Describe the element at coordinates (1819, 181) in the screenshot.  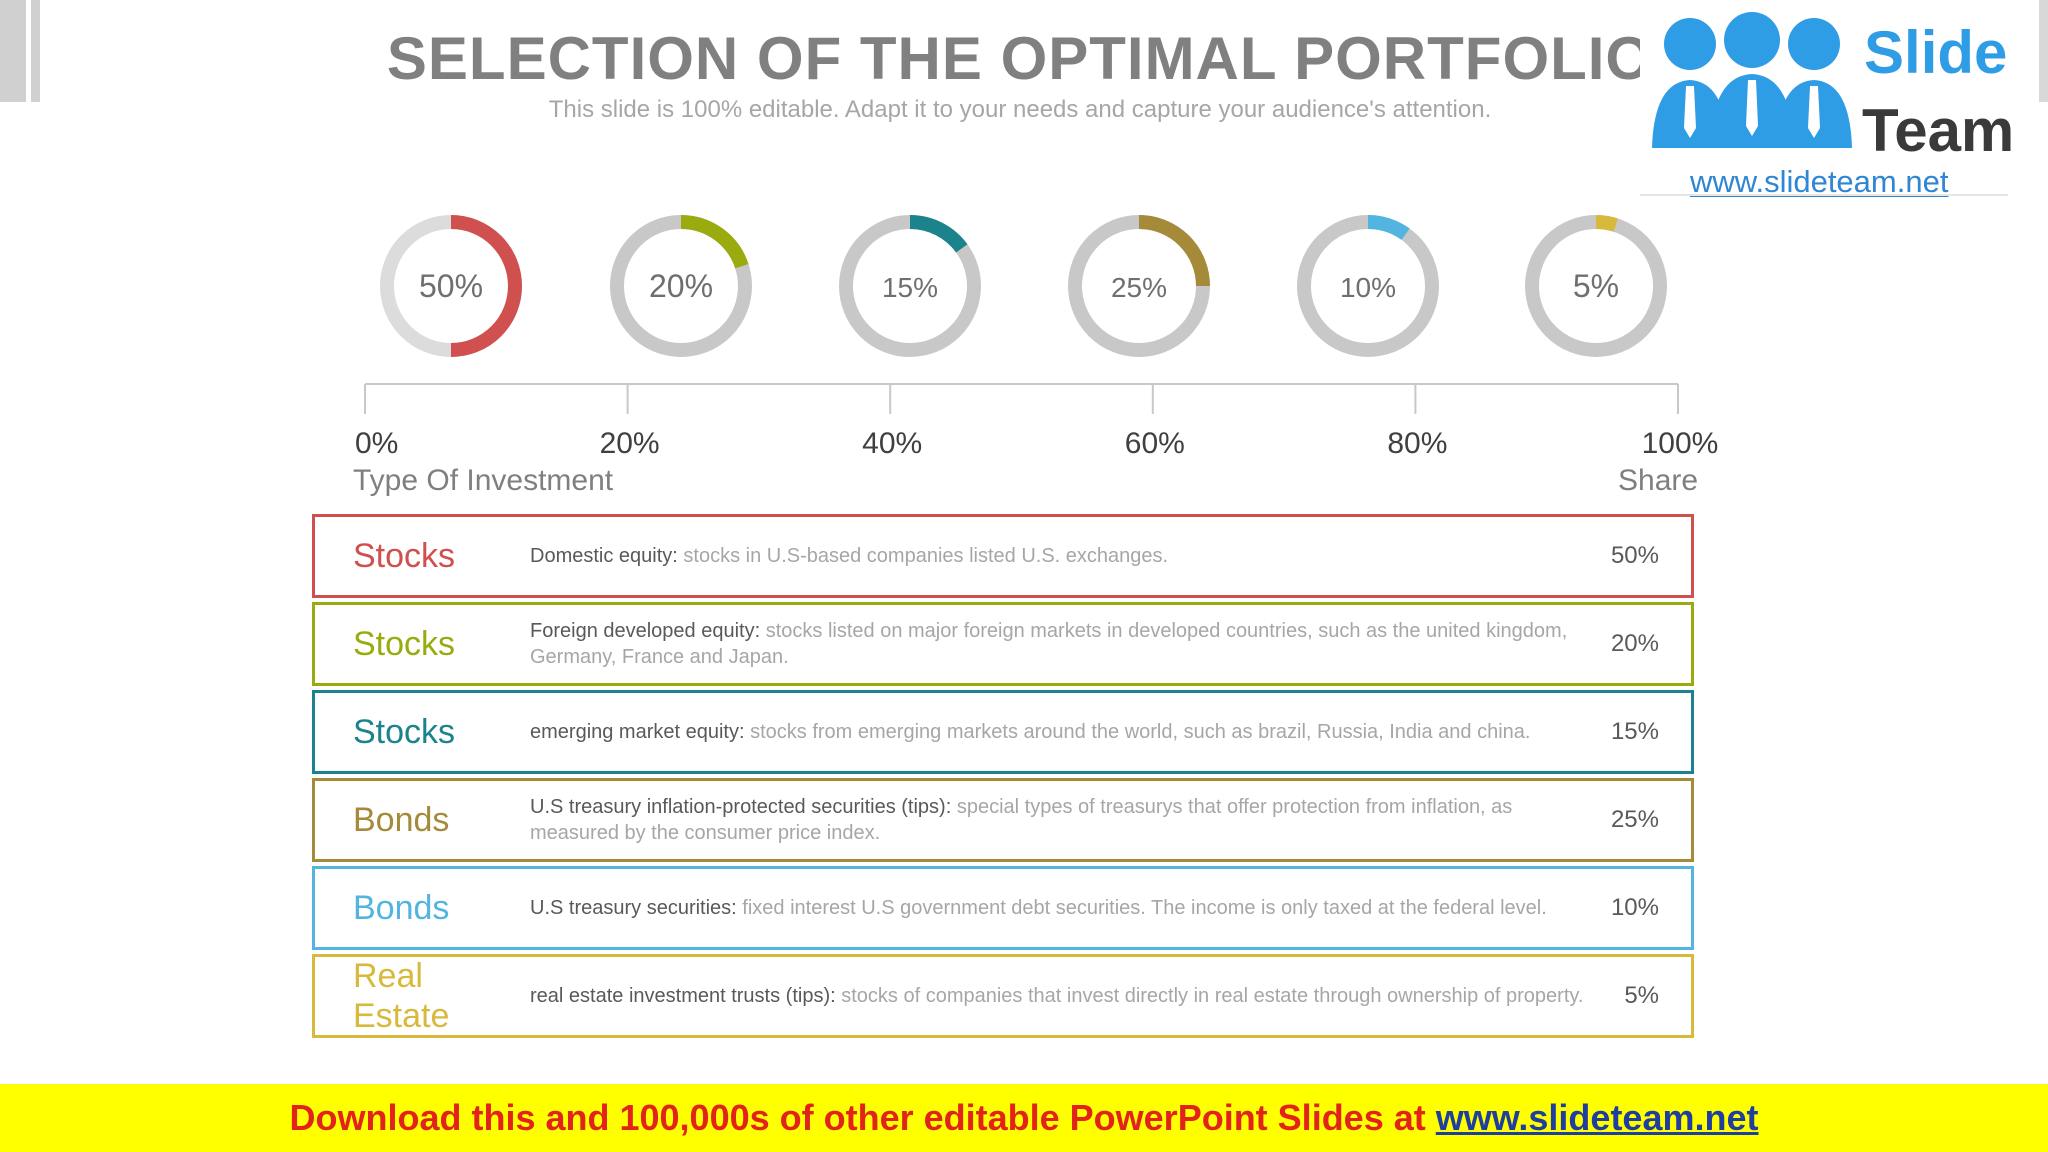
I see `logo-url-link: www.slideteam.net` at that location.